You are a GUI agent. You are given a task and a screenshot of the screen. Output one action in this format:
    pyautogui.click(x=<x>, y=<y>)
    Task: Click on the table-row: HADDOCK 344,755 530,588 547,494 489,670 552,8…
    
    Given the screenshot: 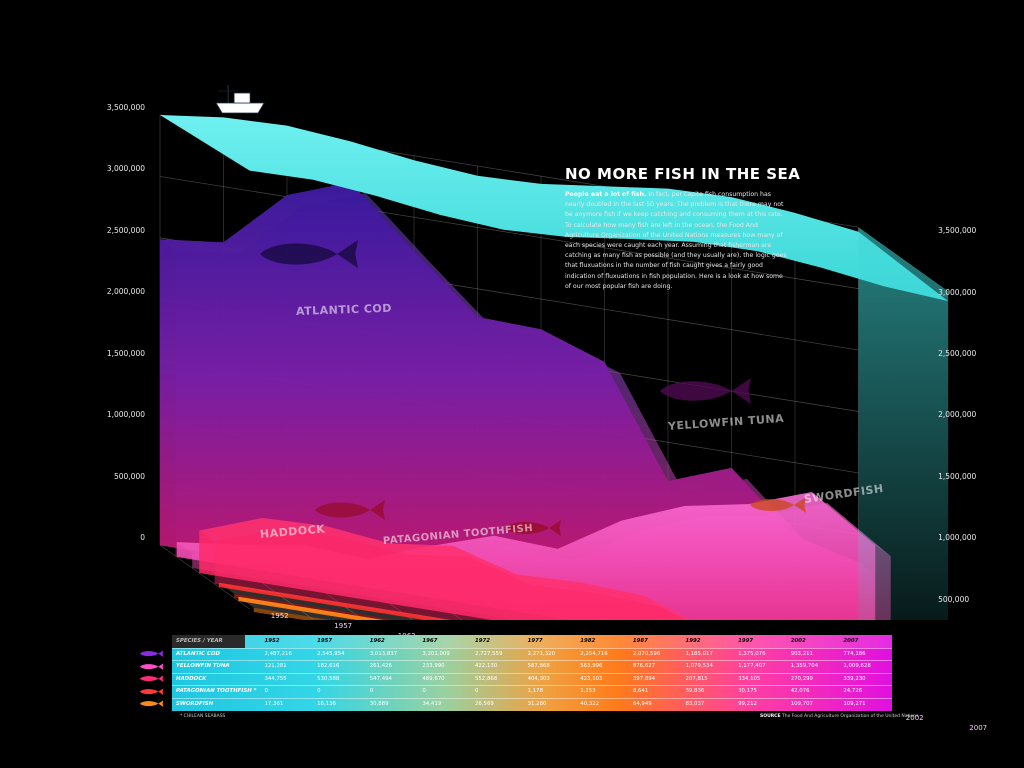 What is the action you would take?
    pyautogui.click(x=532, y=679)
    